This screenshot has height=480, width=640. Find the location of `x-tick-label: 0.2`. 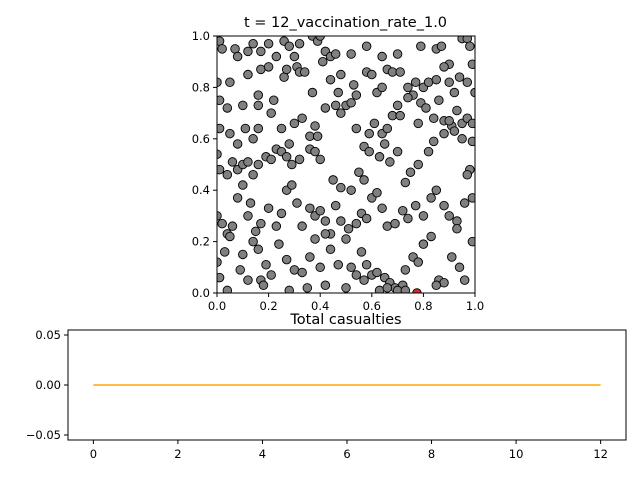

x-tick-label: 0.2 is located at coordinates (268, 306).